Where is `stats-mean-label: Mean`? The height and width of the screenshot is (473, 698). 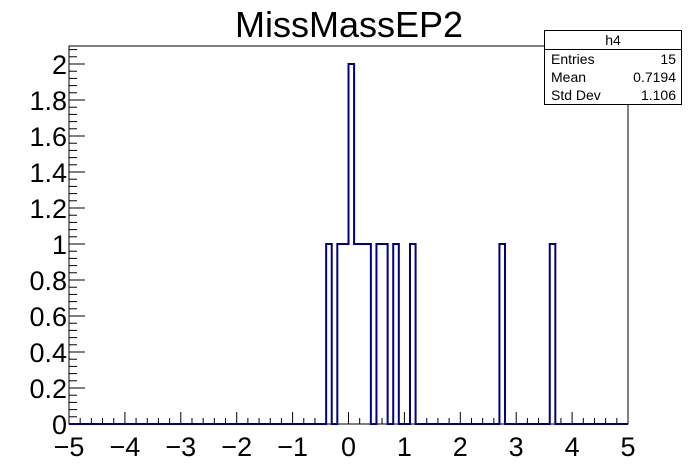
stats-mean-label: Mean is located at coordinates (569, 77).